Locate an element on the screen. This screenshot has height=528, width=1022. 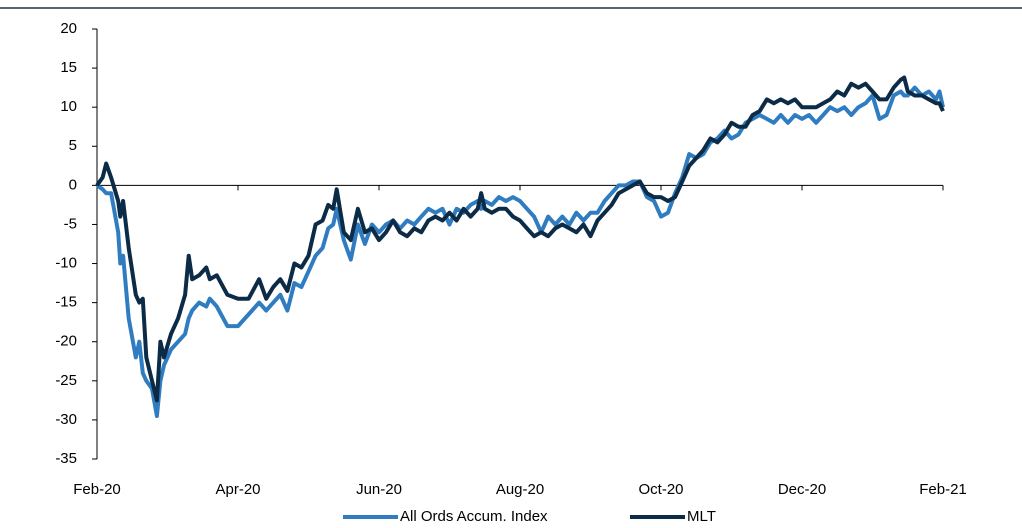
y-tick-label: 10 is located at coordinates (68, 106).